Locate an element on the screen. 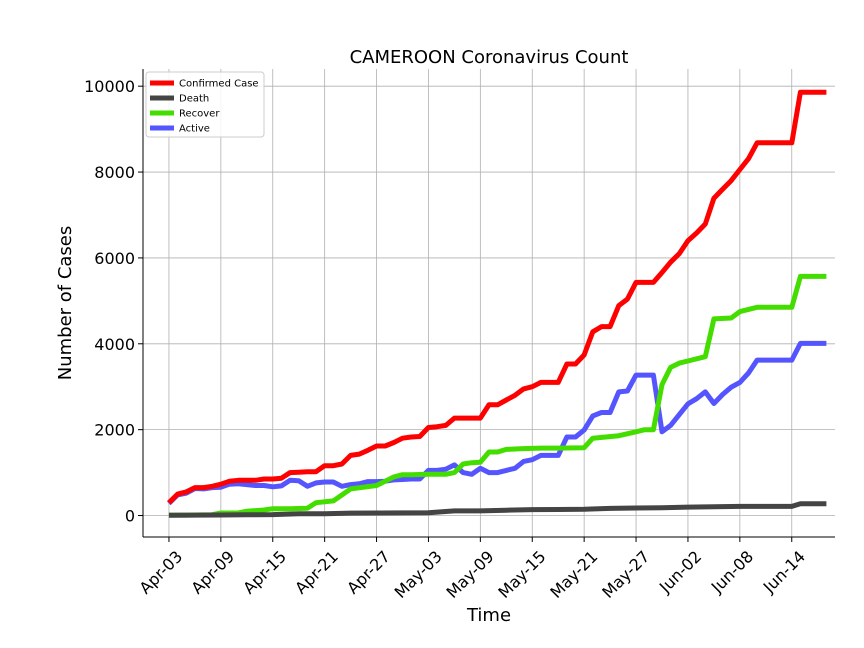  y-axis-title: Number of Cases is located at coordinates (65, 303).